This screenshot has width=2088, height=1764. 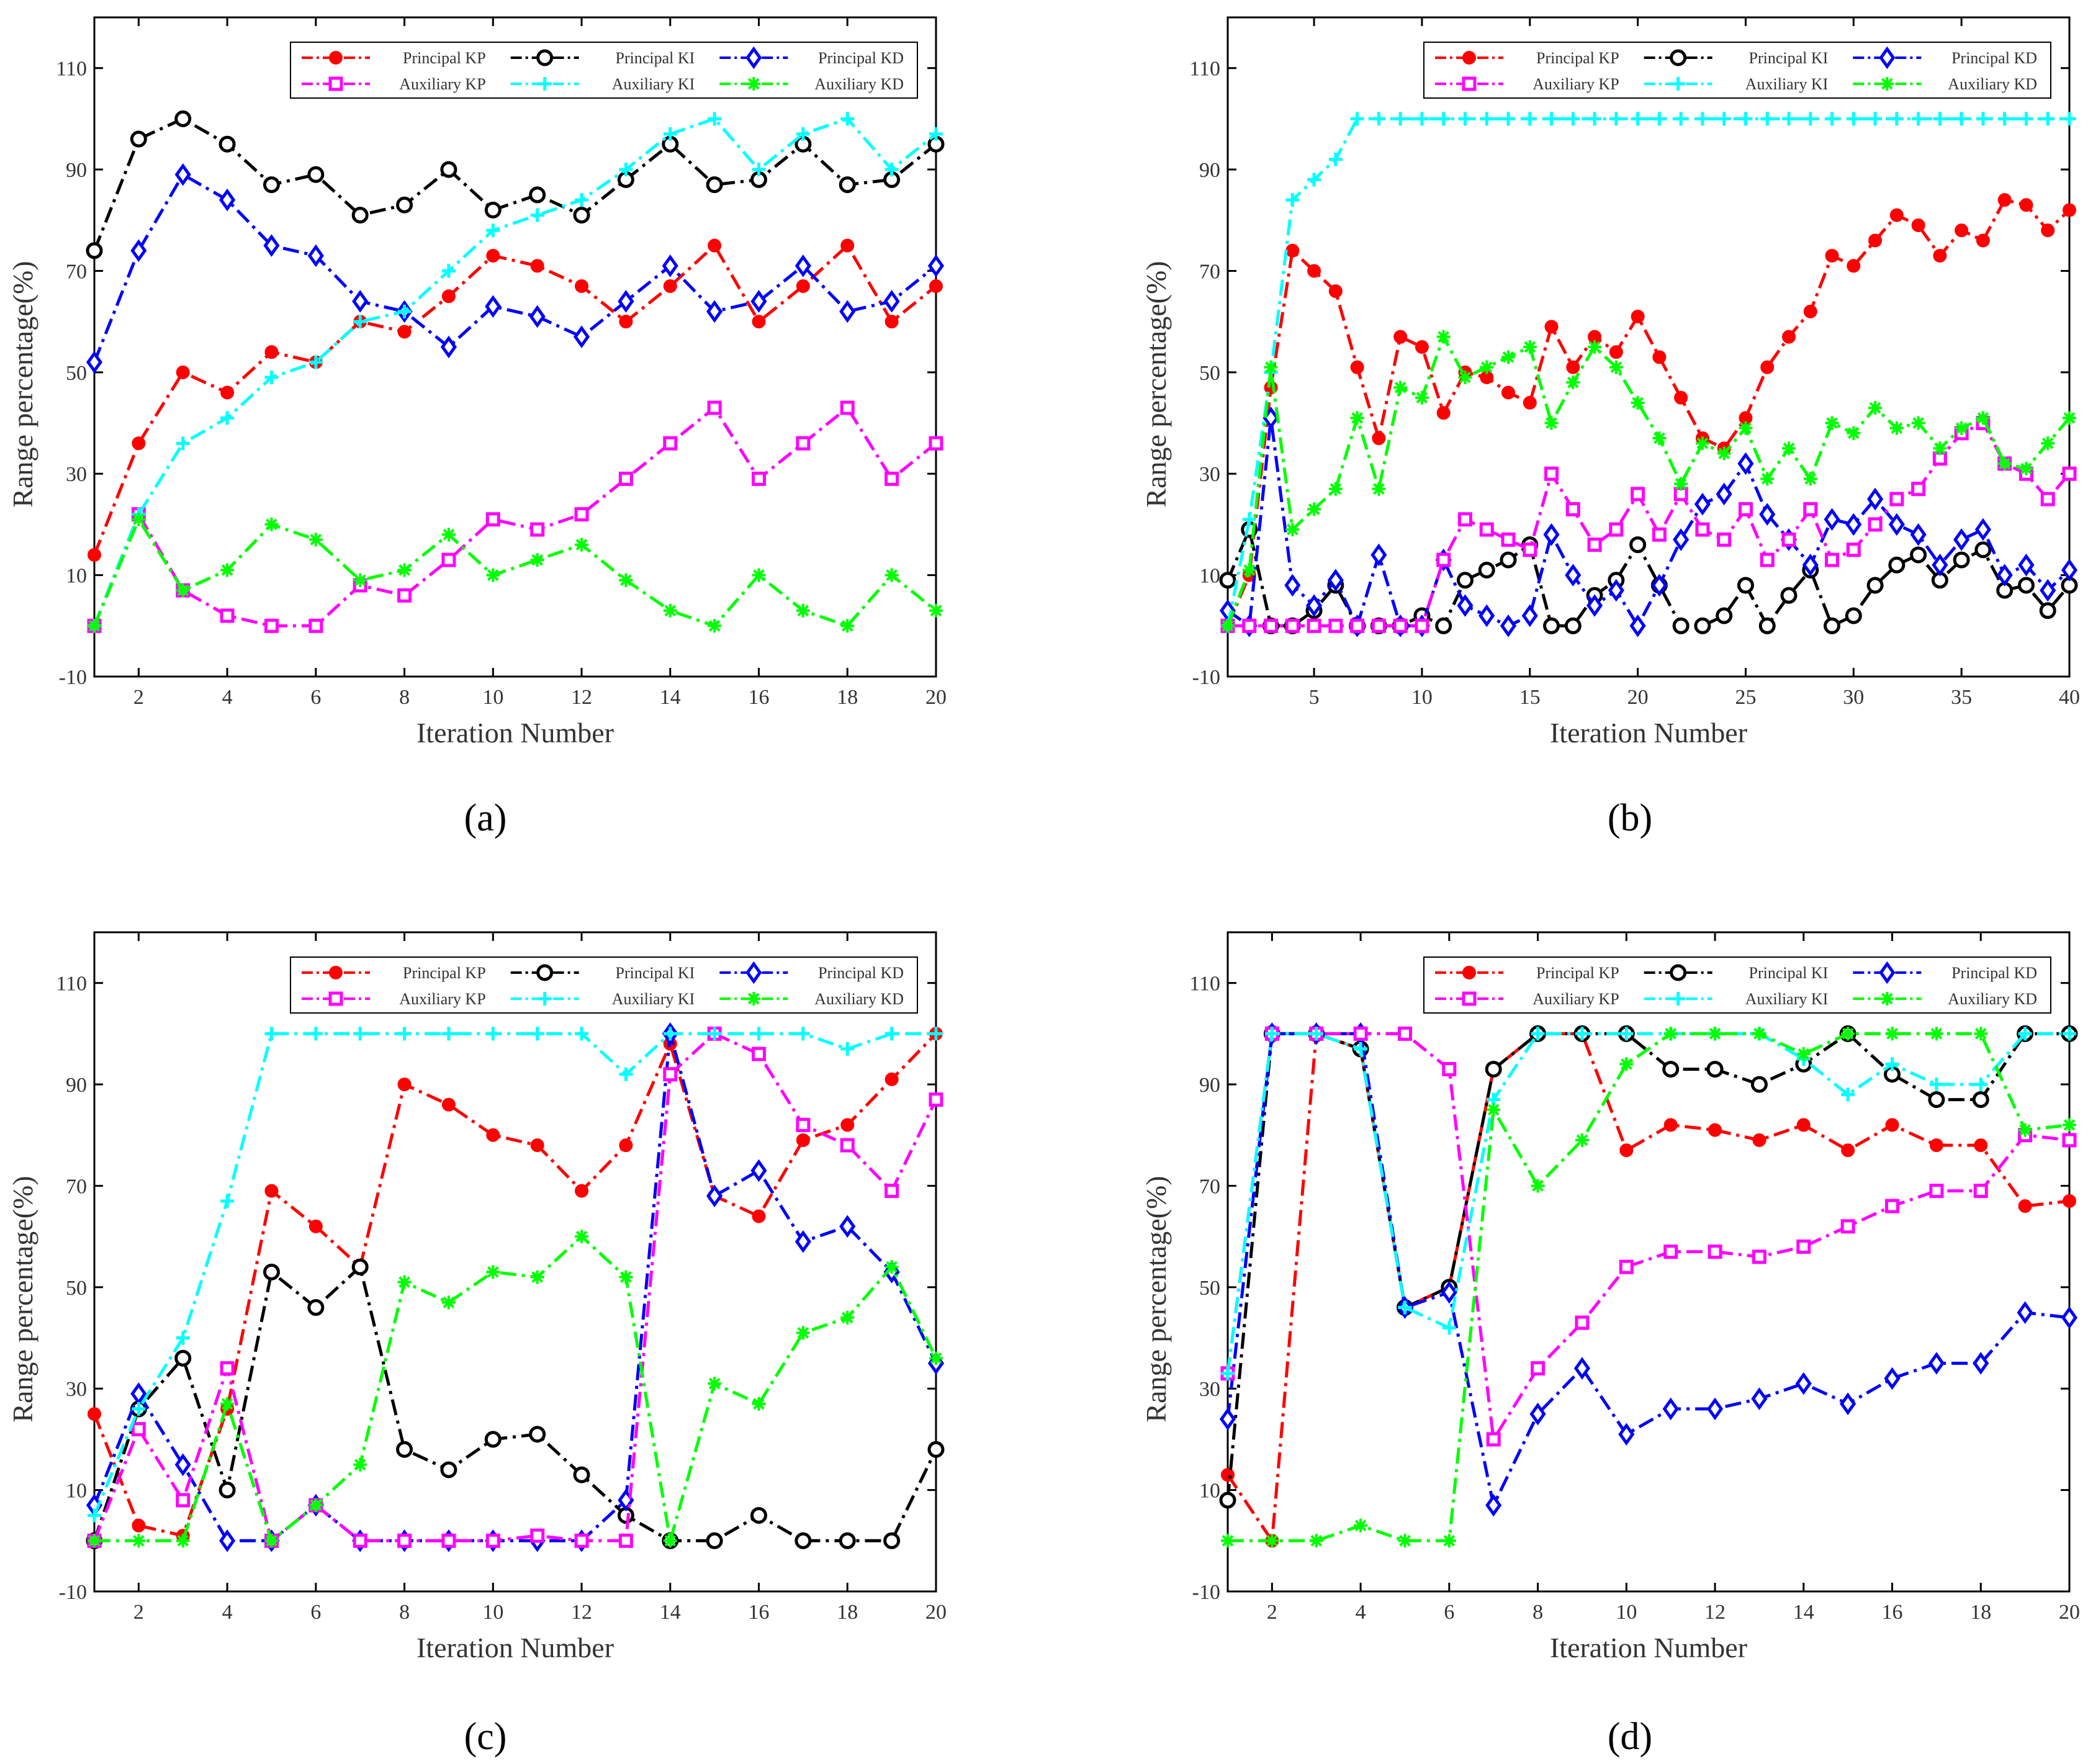 What do you see at coordinates (515, 1647) in the screenshot?
I see `x-axis-title: Iteration Number` at bounding box center [515, 1647].